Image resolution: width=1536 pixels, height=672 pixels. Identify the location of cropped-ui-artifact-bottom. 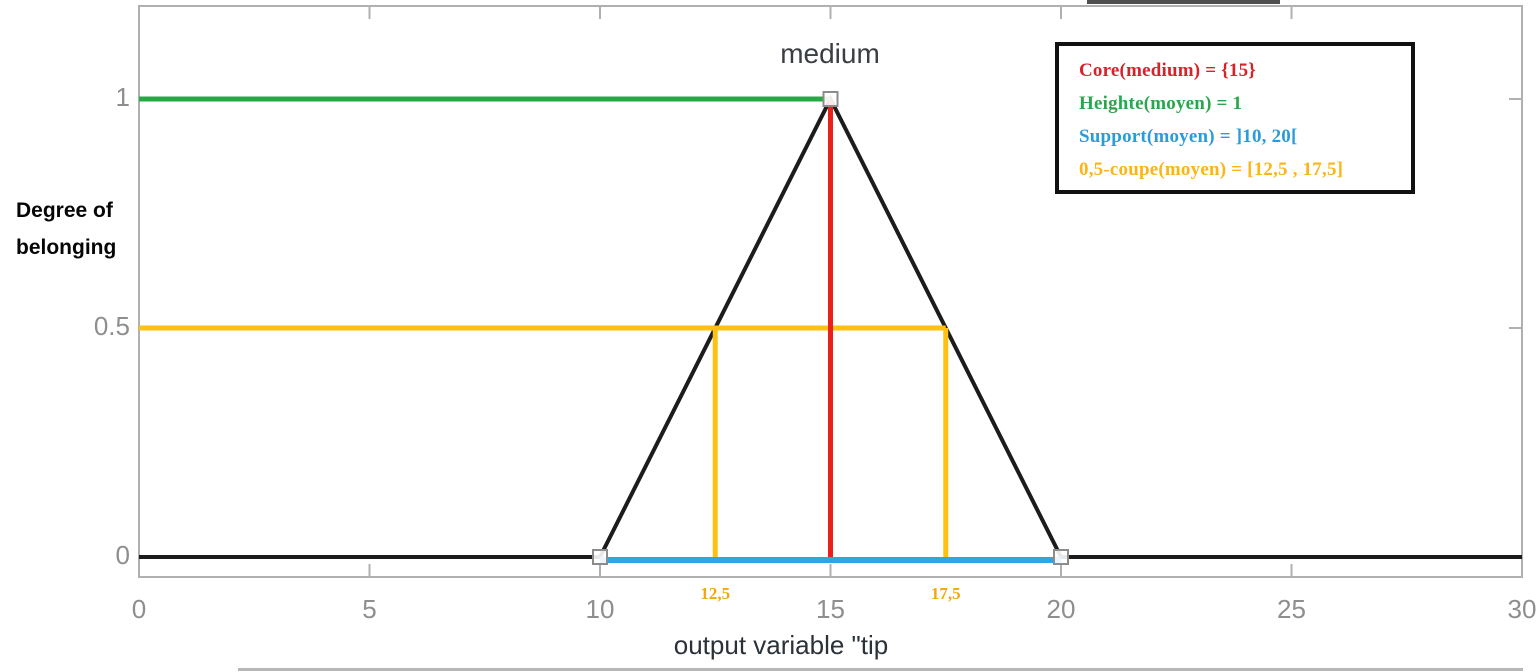
(880, 669).